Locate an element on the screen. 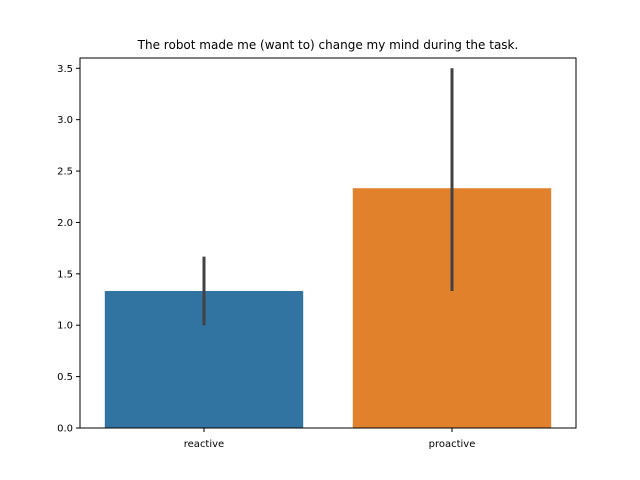 This screenshot has height=480, width=640. x-axis: reactive proactive is located at coordinates (330, 439).